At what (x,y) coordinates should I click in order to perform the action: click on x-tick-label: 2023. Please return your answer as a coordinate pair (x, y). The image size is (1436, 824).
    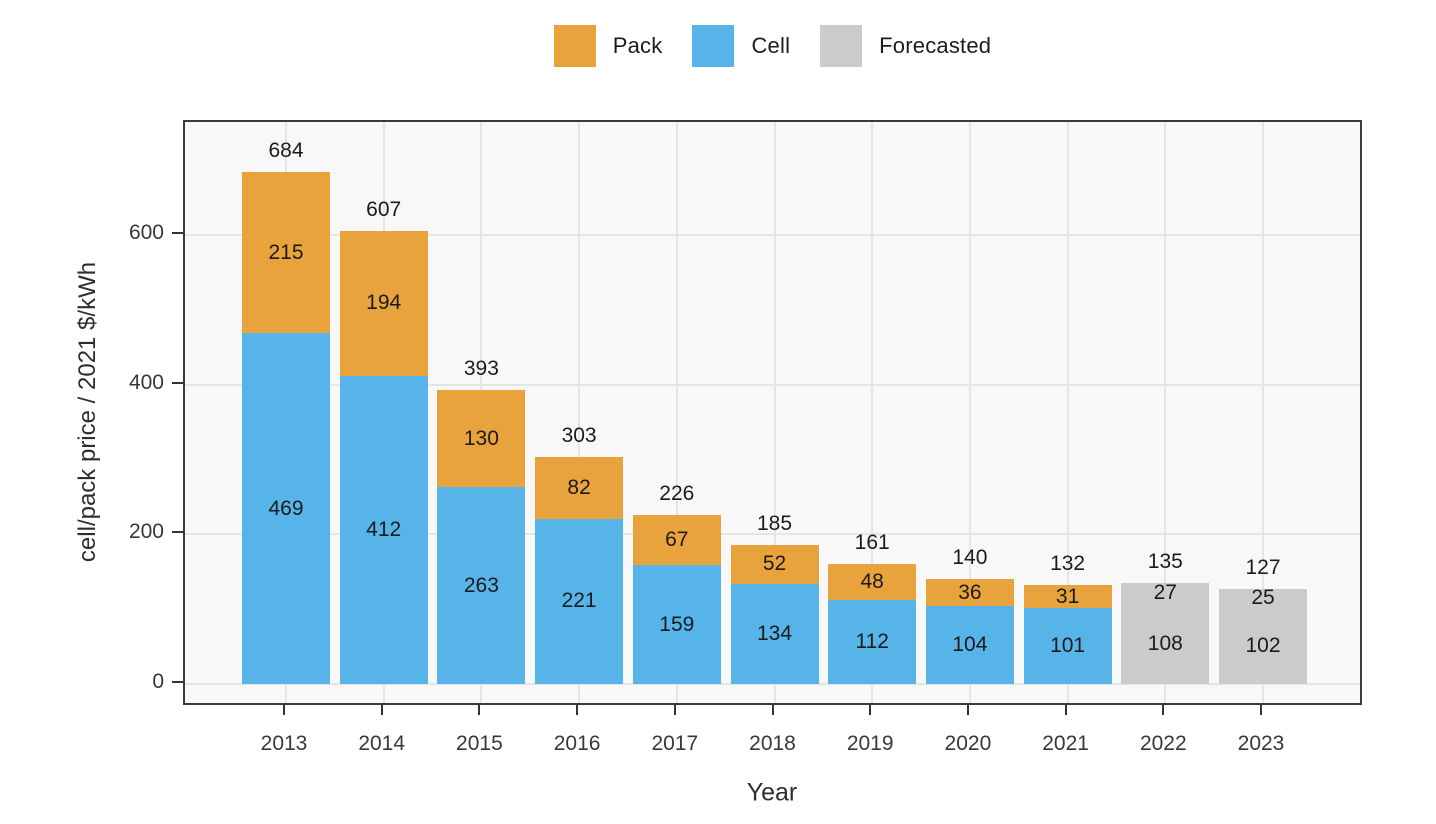
    Looking at the image, I should click on (1261, 743).